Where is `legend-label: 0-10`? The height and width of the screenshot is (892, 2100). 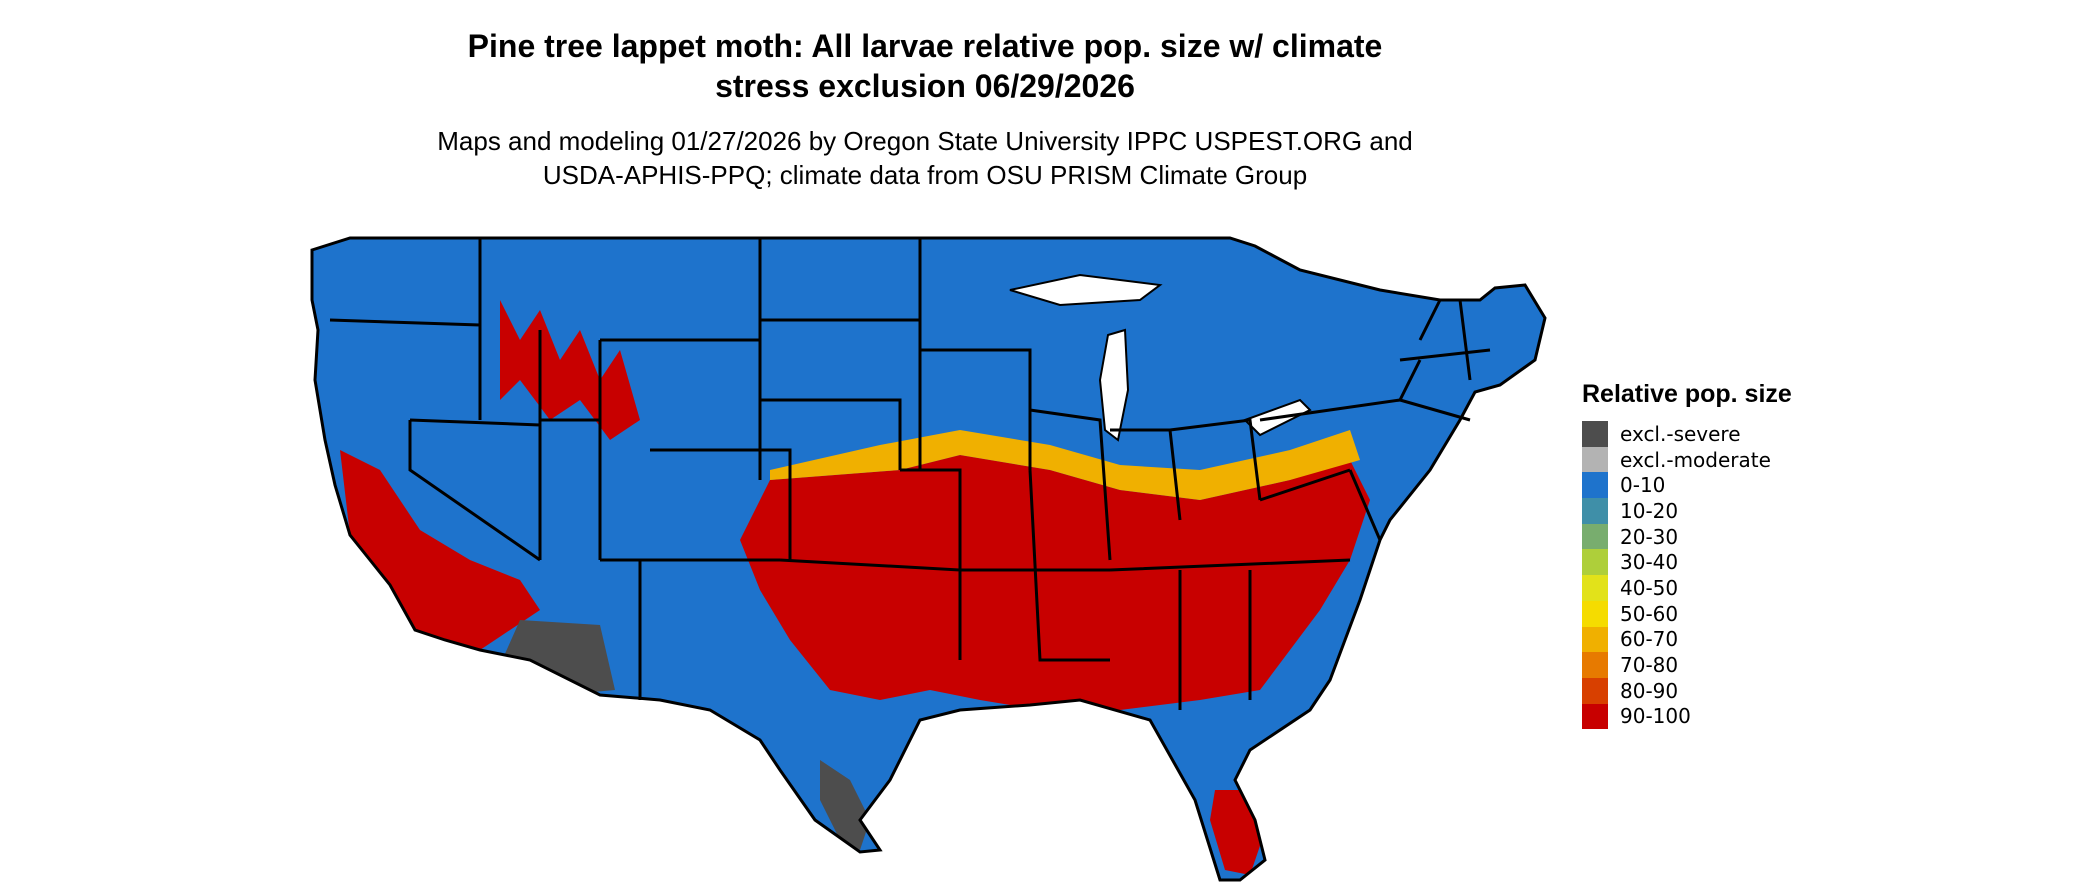 legend-label: 0-10 is located at coordinates (1643, 485).